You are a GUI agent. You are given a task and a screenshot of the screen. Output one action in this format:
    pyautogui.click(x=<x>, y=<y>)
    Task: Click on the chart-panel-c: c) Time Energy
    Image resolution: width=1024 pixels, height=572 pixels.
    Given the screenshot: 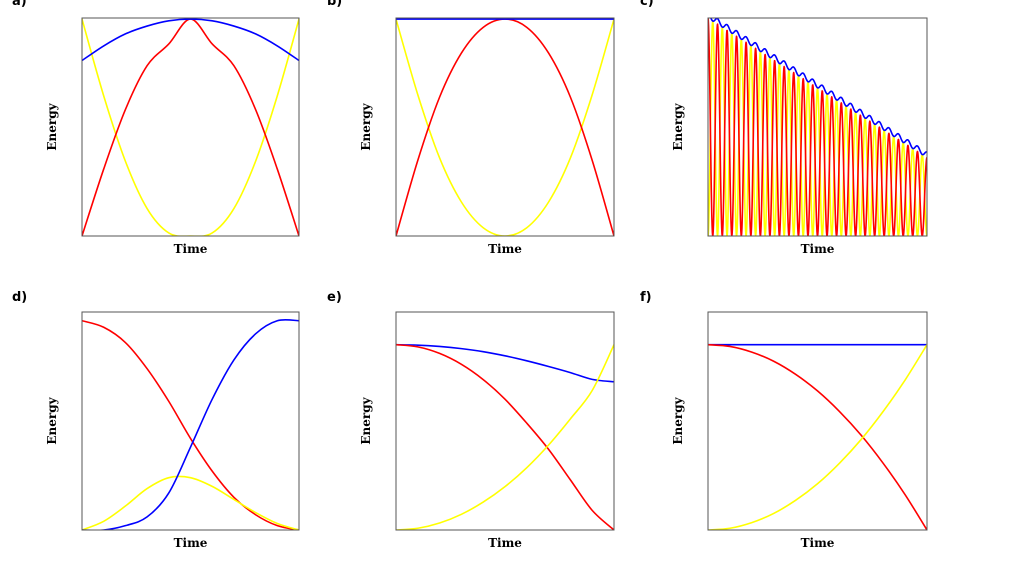 What is the action you would take?
    pyautogui.click(x=784, y=128)
    